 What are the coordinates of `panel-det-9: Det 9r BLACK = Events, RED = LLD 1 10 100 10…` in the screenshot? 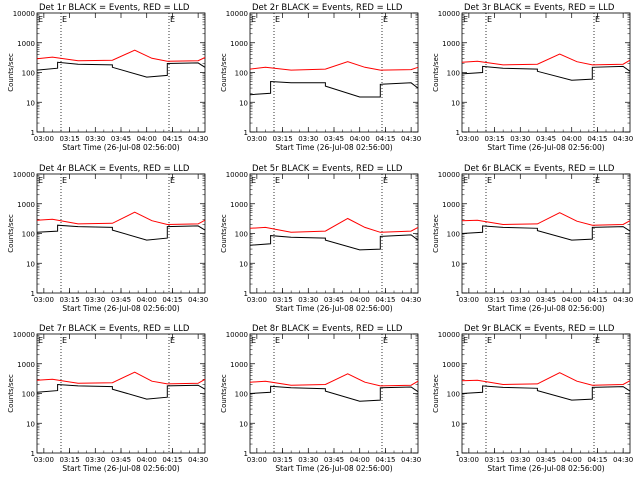 It's located at (532, 398).